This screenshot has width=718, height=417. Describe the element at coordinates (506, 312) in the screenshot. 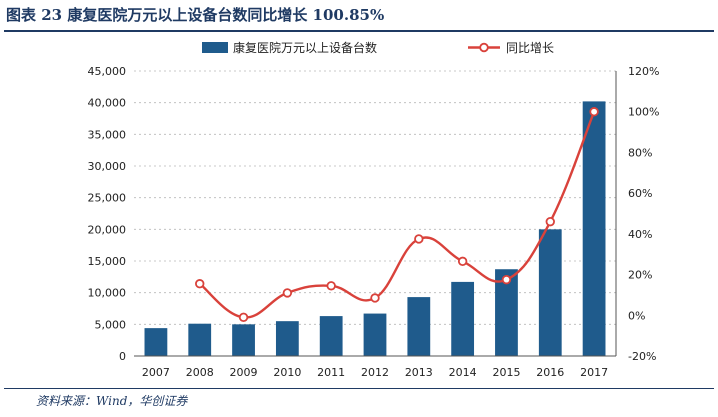

I see `bar-2015` at that location.